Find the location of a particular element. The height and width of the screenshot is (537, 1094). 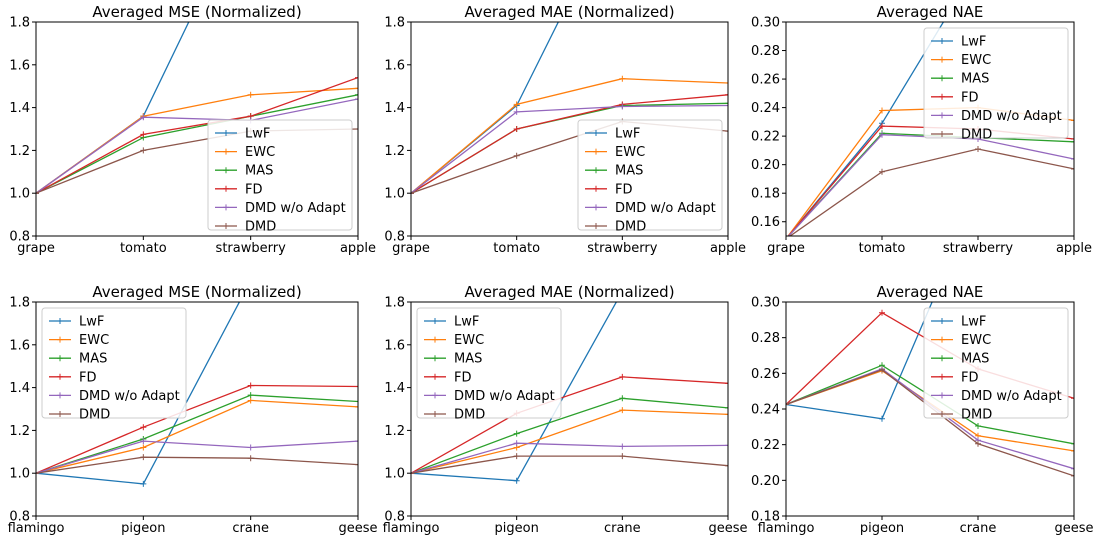

y-tick-label: 0.30 is located at coordinates (765, 23).